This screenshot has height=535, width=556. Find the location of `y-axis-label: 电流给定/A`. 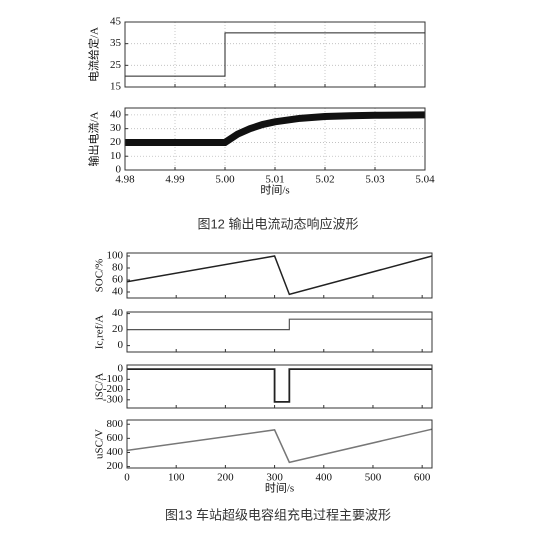

y-axis-label: 电流给定/A is located at coordinates (94, 54).